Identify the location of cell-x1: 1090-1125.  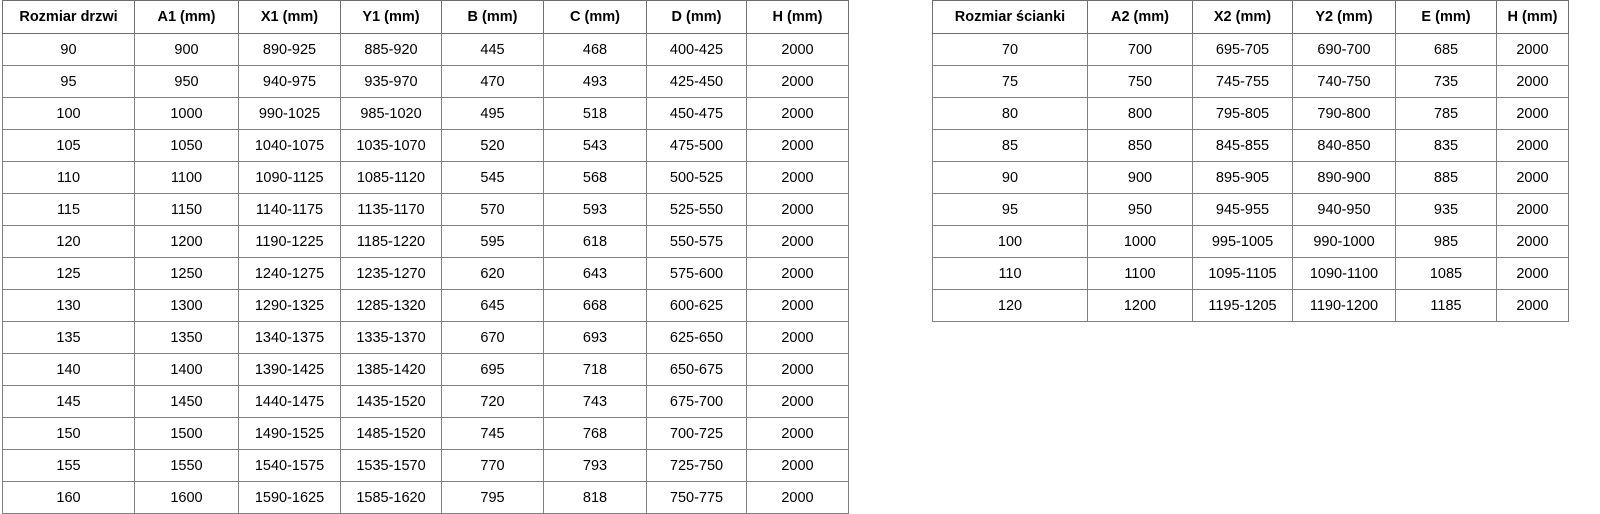
(289, 177).